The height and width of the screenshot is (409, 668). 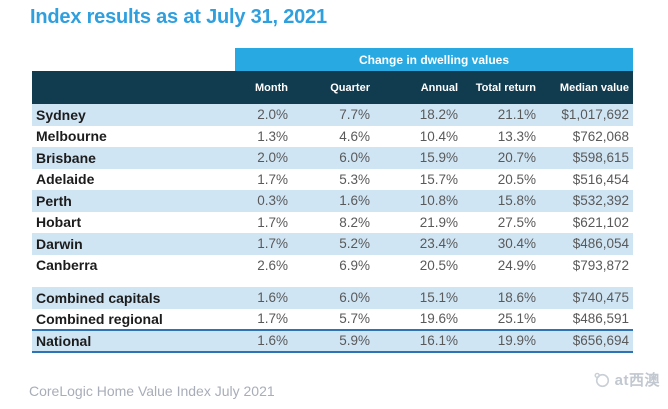 What do you see at coordinates (637, 380) in the screenshot?
I see `watermark-text: at西澳` at bounding box center [637, 380].